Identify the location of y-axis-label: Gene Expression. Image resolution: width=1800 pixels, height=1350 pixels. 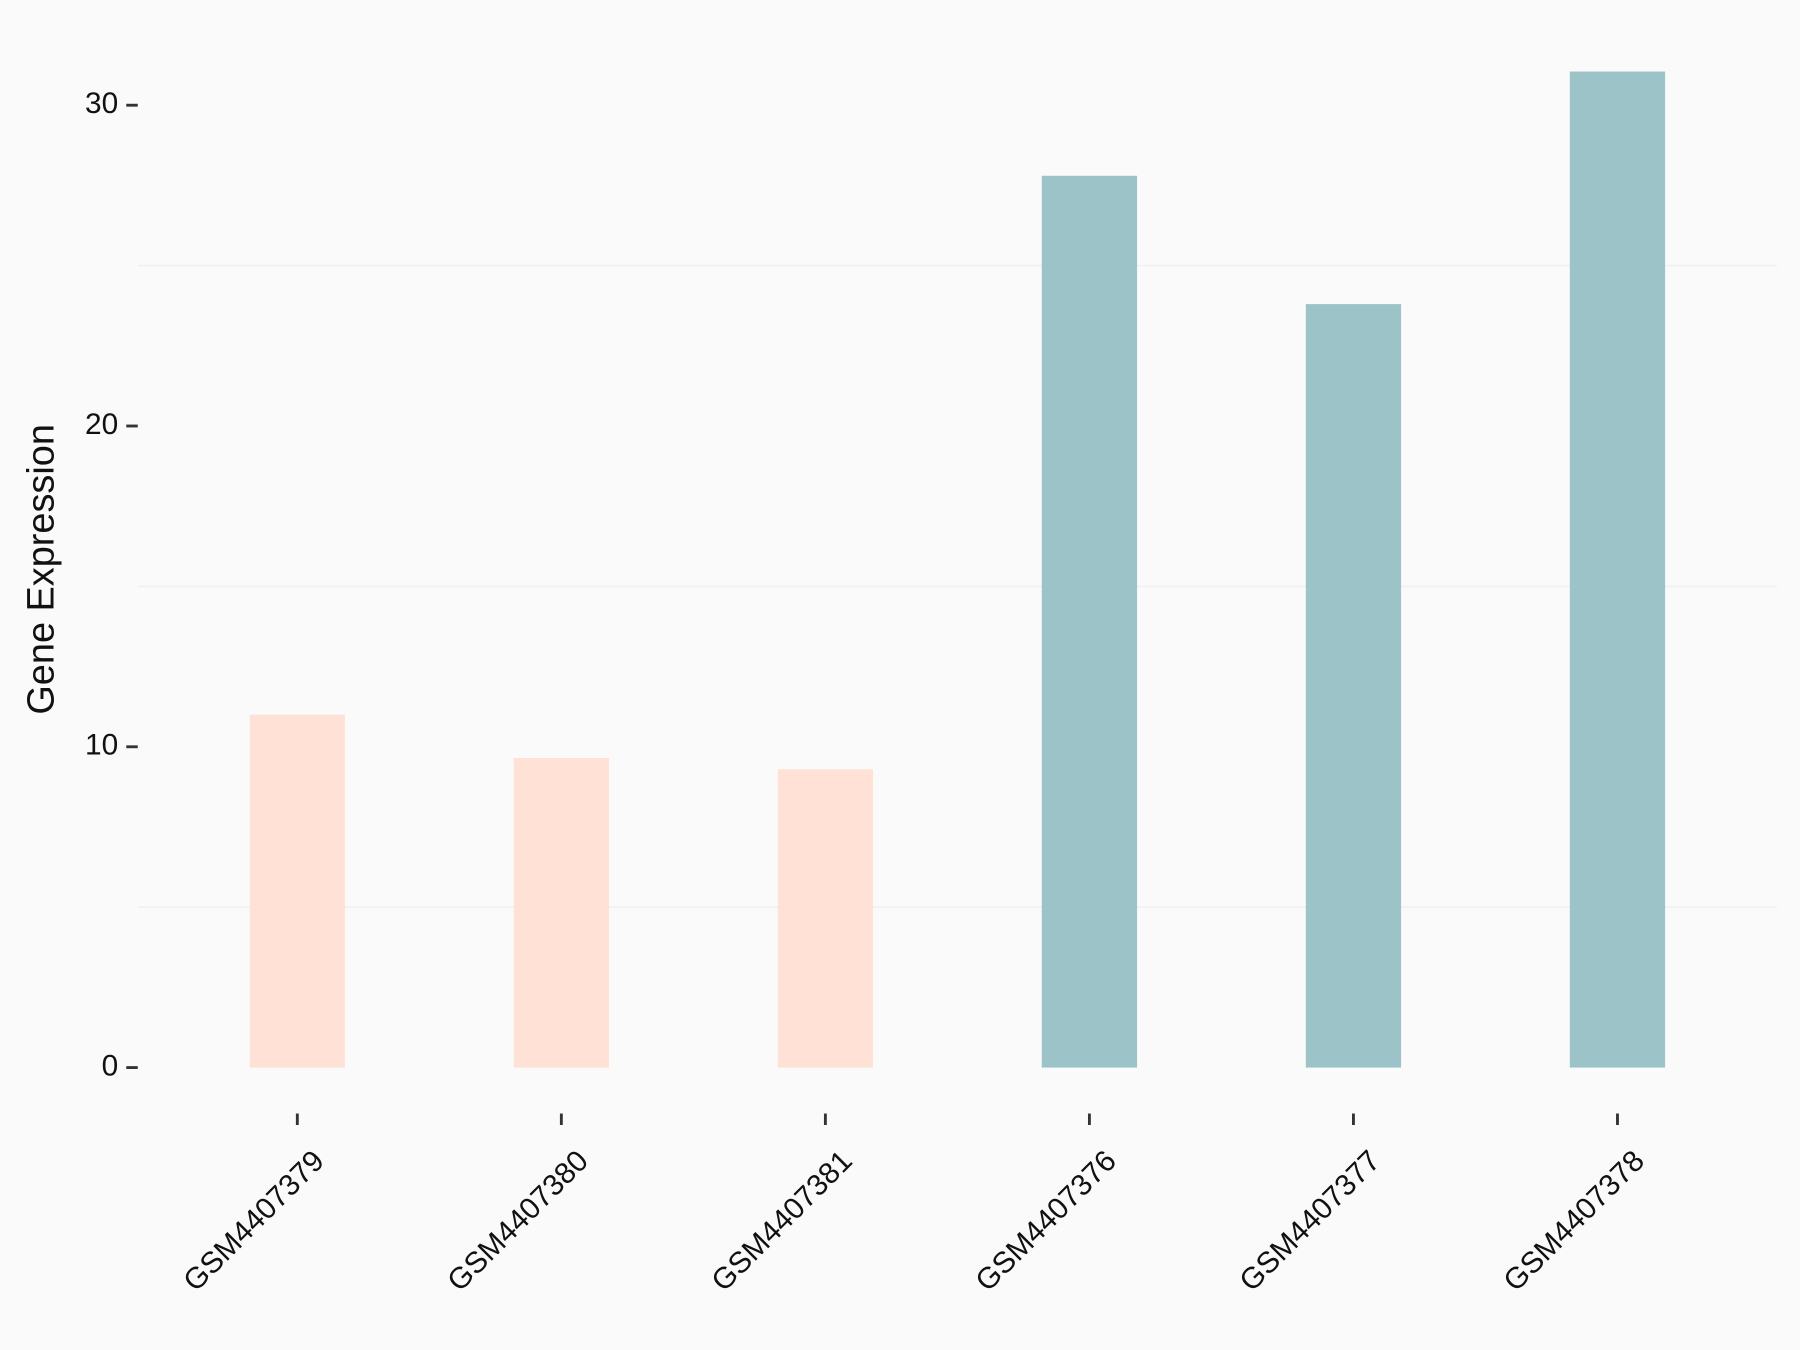
(42, 569).